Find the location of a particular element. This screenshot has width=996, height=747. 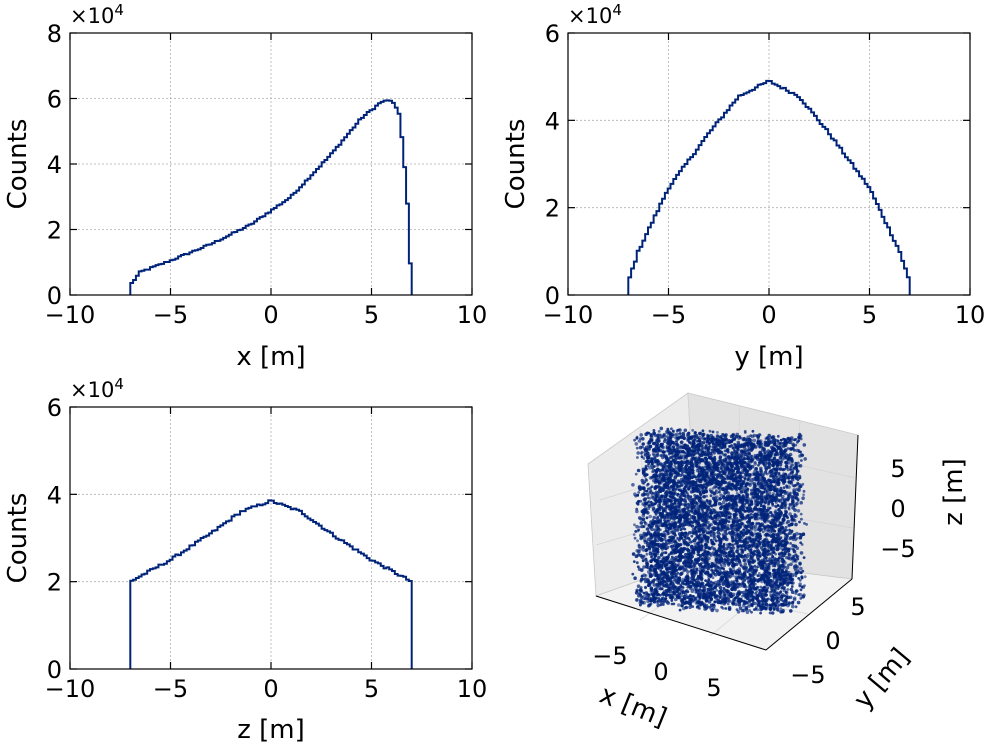

histogram-z-multiplier: ×104 is located at coordinates (97, 388).